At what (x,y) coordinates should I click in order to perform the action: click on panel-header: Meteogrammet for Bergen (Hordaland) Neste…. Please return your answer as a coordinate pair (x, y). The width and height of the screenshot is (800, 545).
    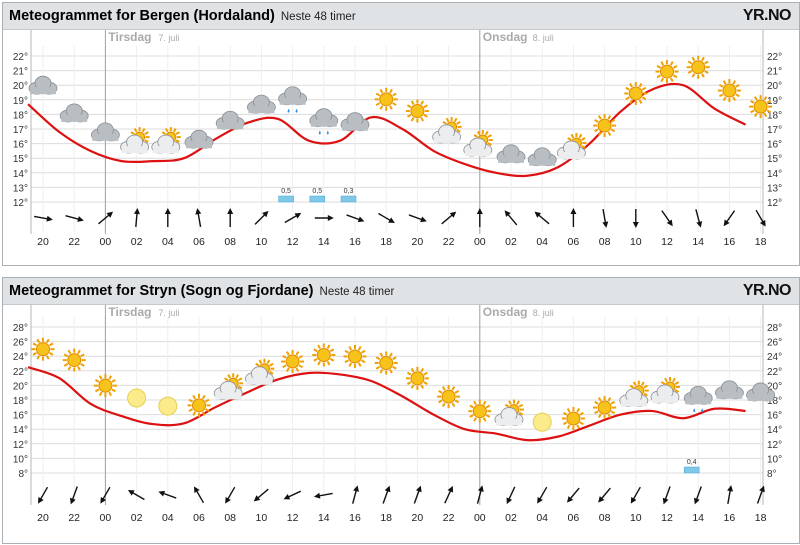
    Looking at the image, I should click on (401, 16).